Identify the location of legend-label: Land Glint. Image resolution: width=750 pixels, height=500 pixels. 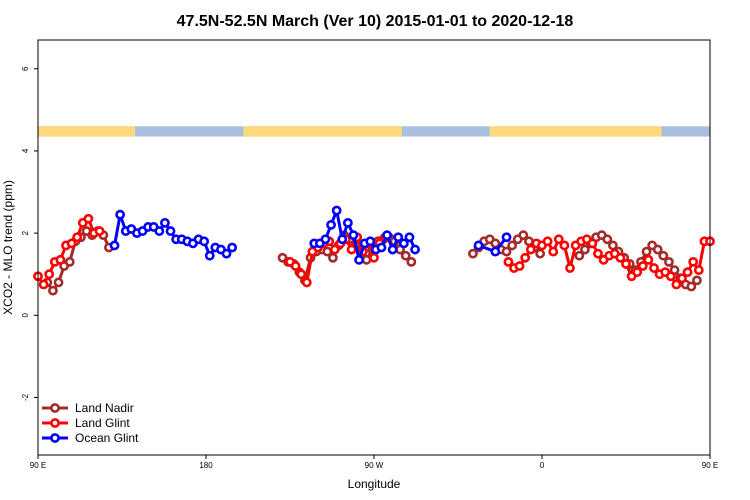
(102, 423).